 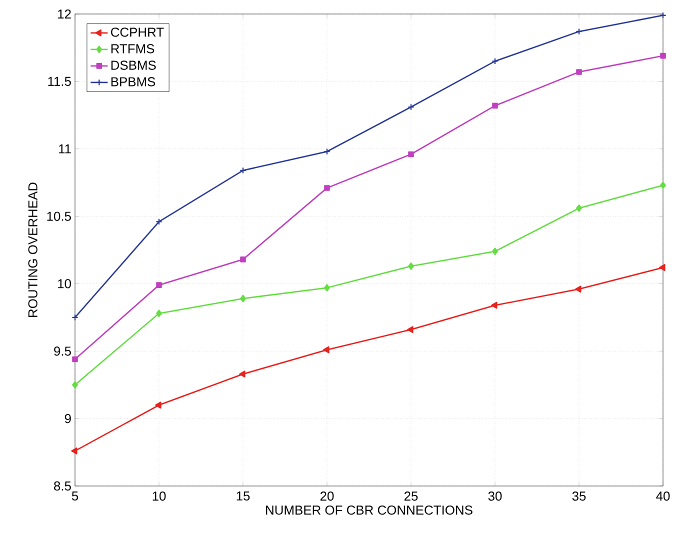 I want to click on x-tick-label: 20, so click(x=327, y=496).